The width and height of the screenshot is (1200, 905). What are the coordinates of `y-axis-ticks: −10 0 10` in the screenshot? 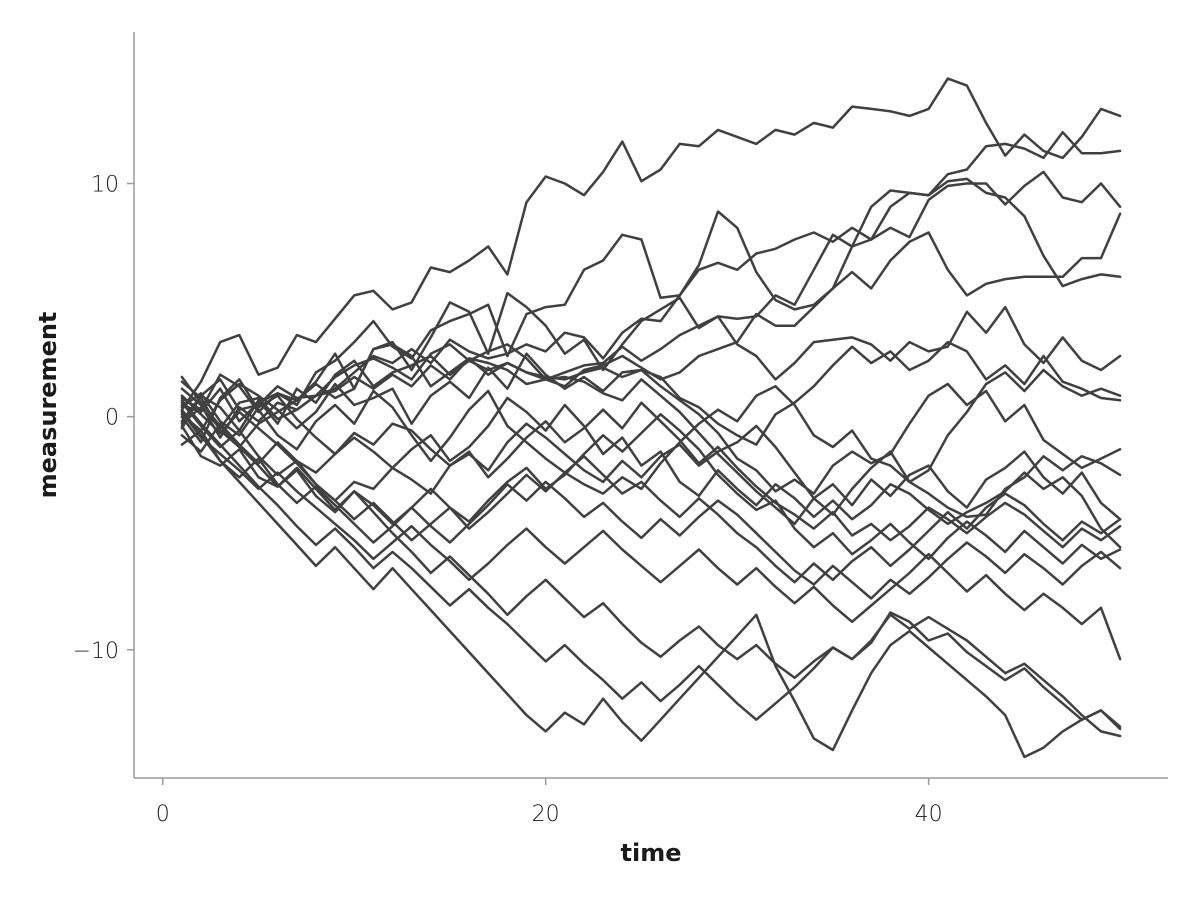 It's located at (103, 418).